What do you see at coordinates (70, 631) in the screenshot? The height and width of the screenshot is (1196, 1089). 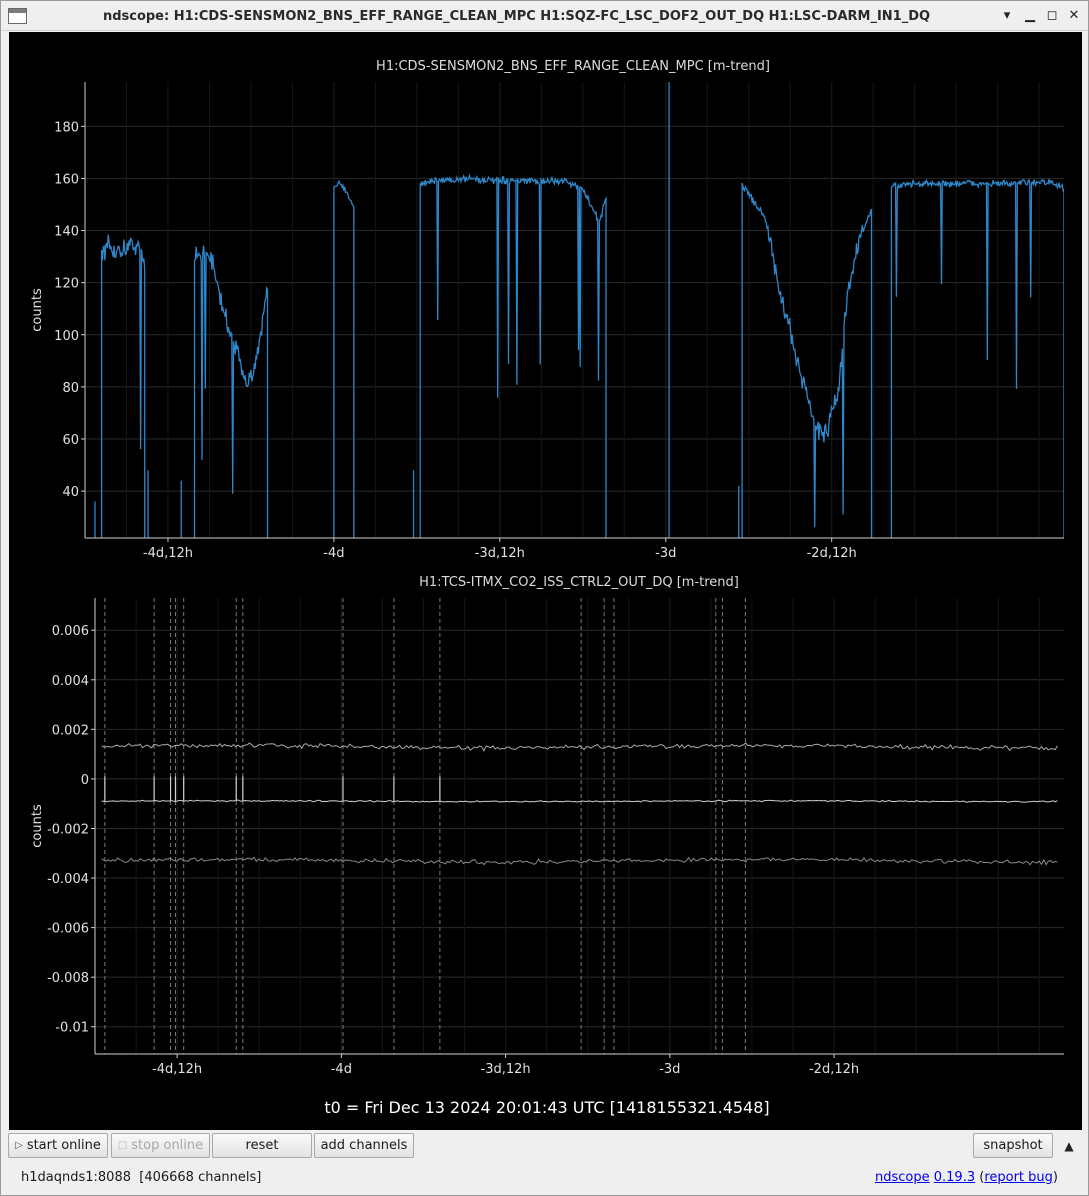 I see `plot2-ytick: 0.006` at bounding box center [70, 631].